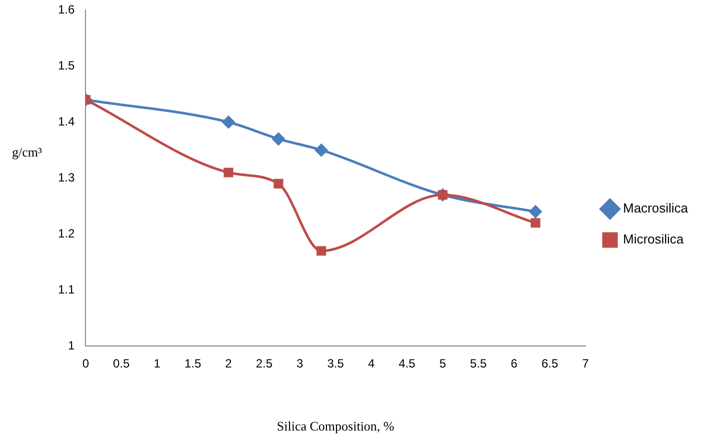  Describe the element at coordinates (27, 152) in the screenshot. I see `y-axis-title: g/cm³` at that location.